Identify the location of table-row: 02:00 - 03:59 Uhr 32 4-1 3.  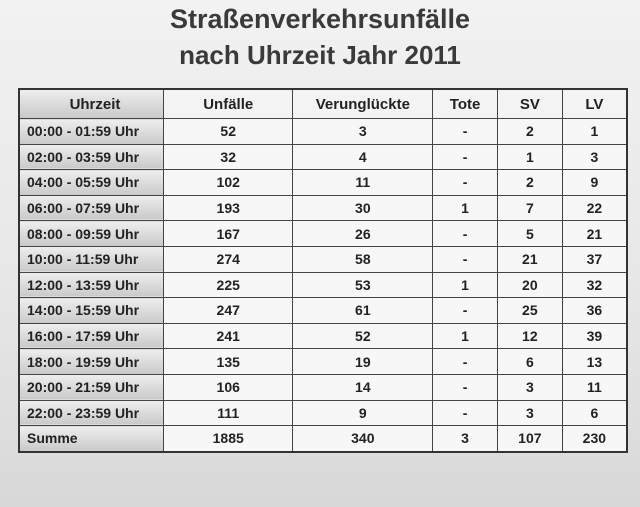
(323, 157).